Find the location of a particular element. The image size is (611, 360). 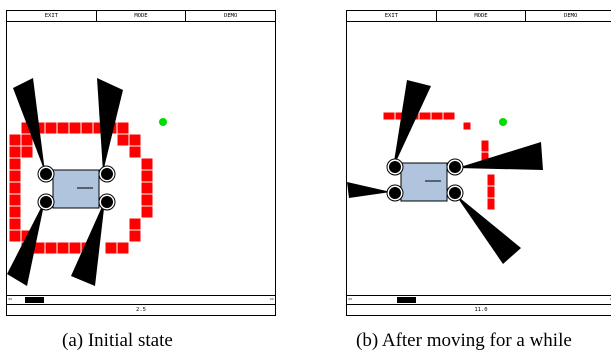

obstacle-map is located at coordinates (439, 161).